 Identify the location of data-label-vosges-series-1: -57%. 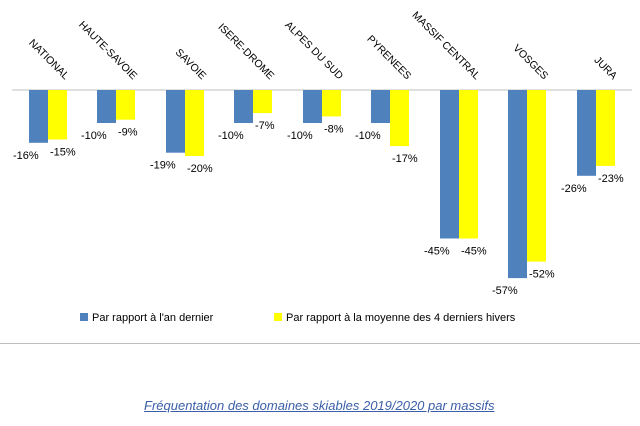
(505, 291).